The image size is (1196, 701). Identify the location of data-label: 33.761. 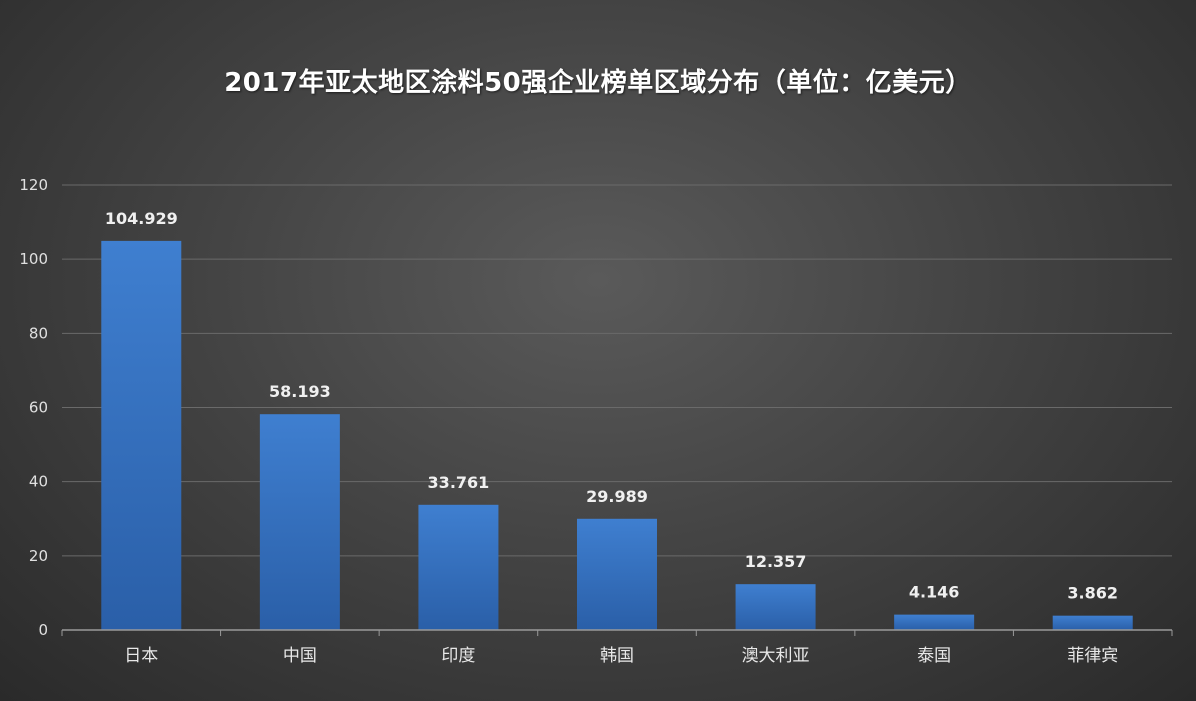
(459, 482).